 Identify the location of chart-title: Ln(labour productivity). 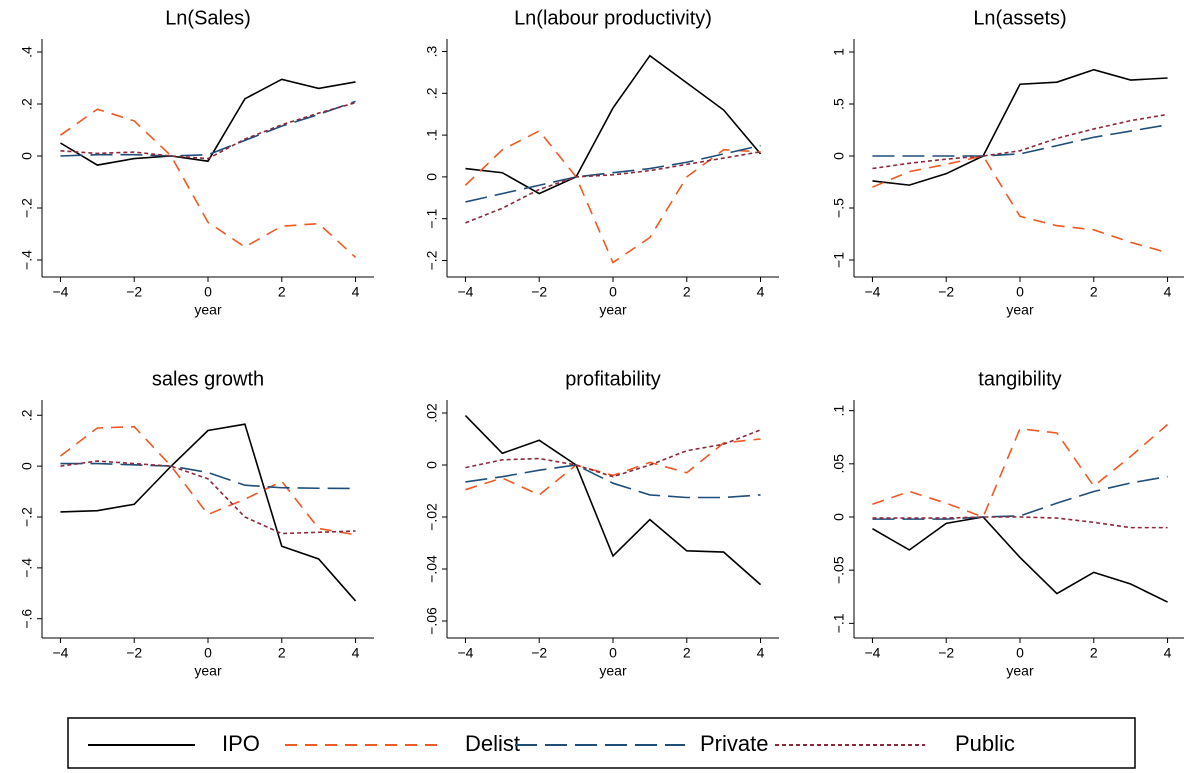
(613, 18).